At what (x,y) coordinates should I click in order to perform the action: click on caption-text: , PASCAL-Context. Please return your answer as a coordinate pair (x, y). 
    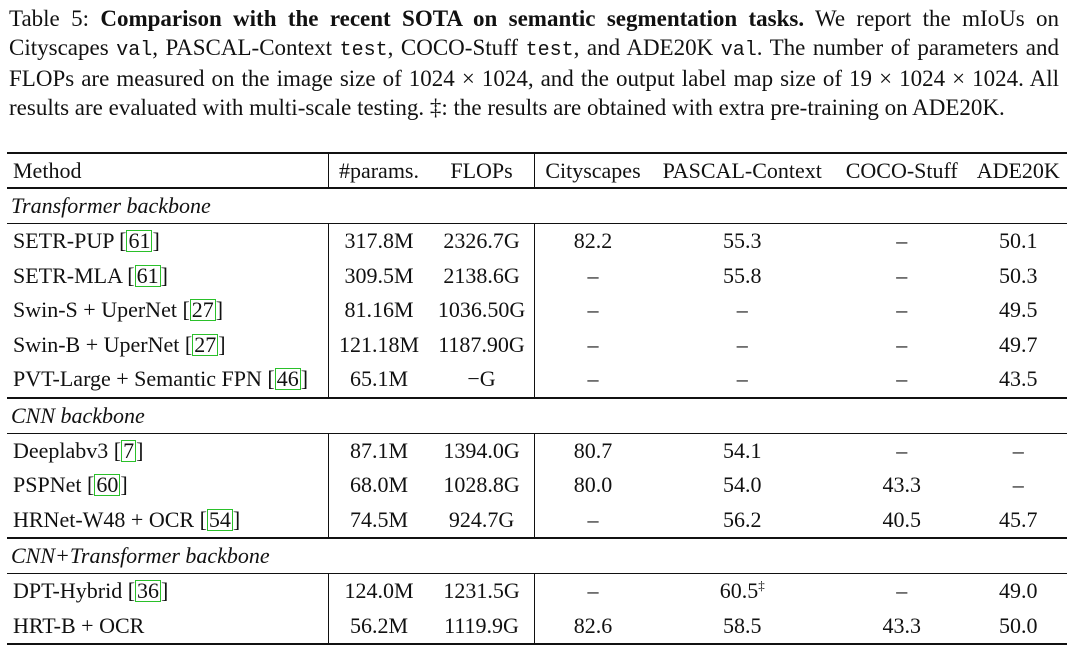
    Looking at the image, I should click on (242, 47).